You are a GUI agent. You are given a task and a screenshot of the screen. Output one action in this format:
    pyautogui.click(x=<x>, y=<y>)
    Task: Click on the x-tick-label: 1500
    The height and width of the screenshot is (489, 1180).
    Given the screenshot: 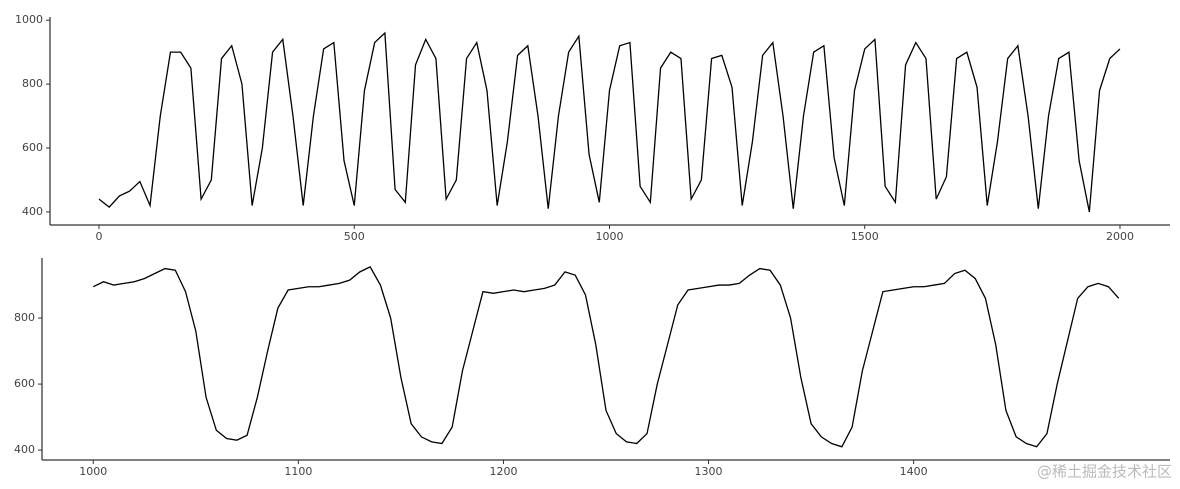 What is the action you would take?
    pyautogui.click(x=865, y=236)
    